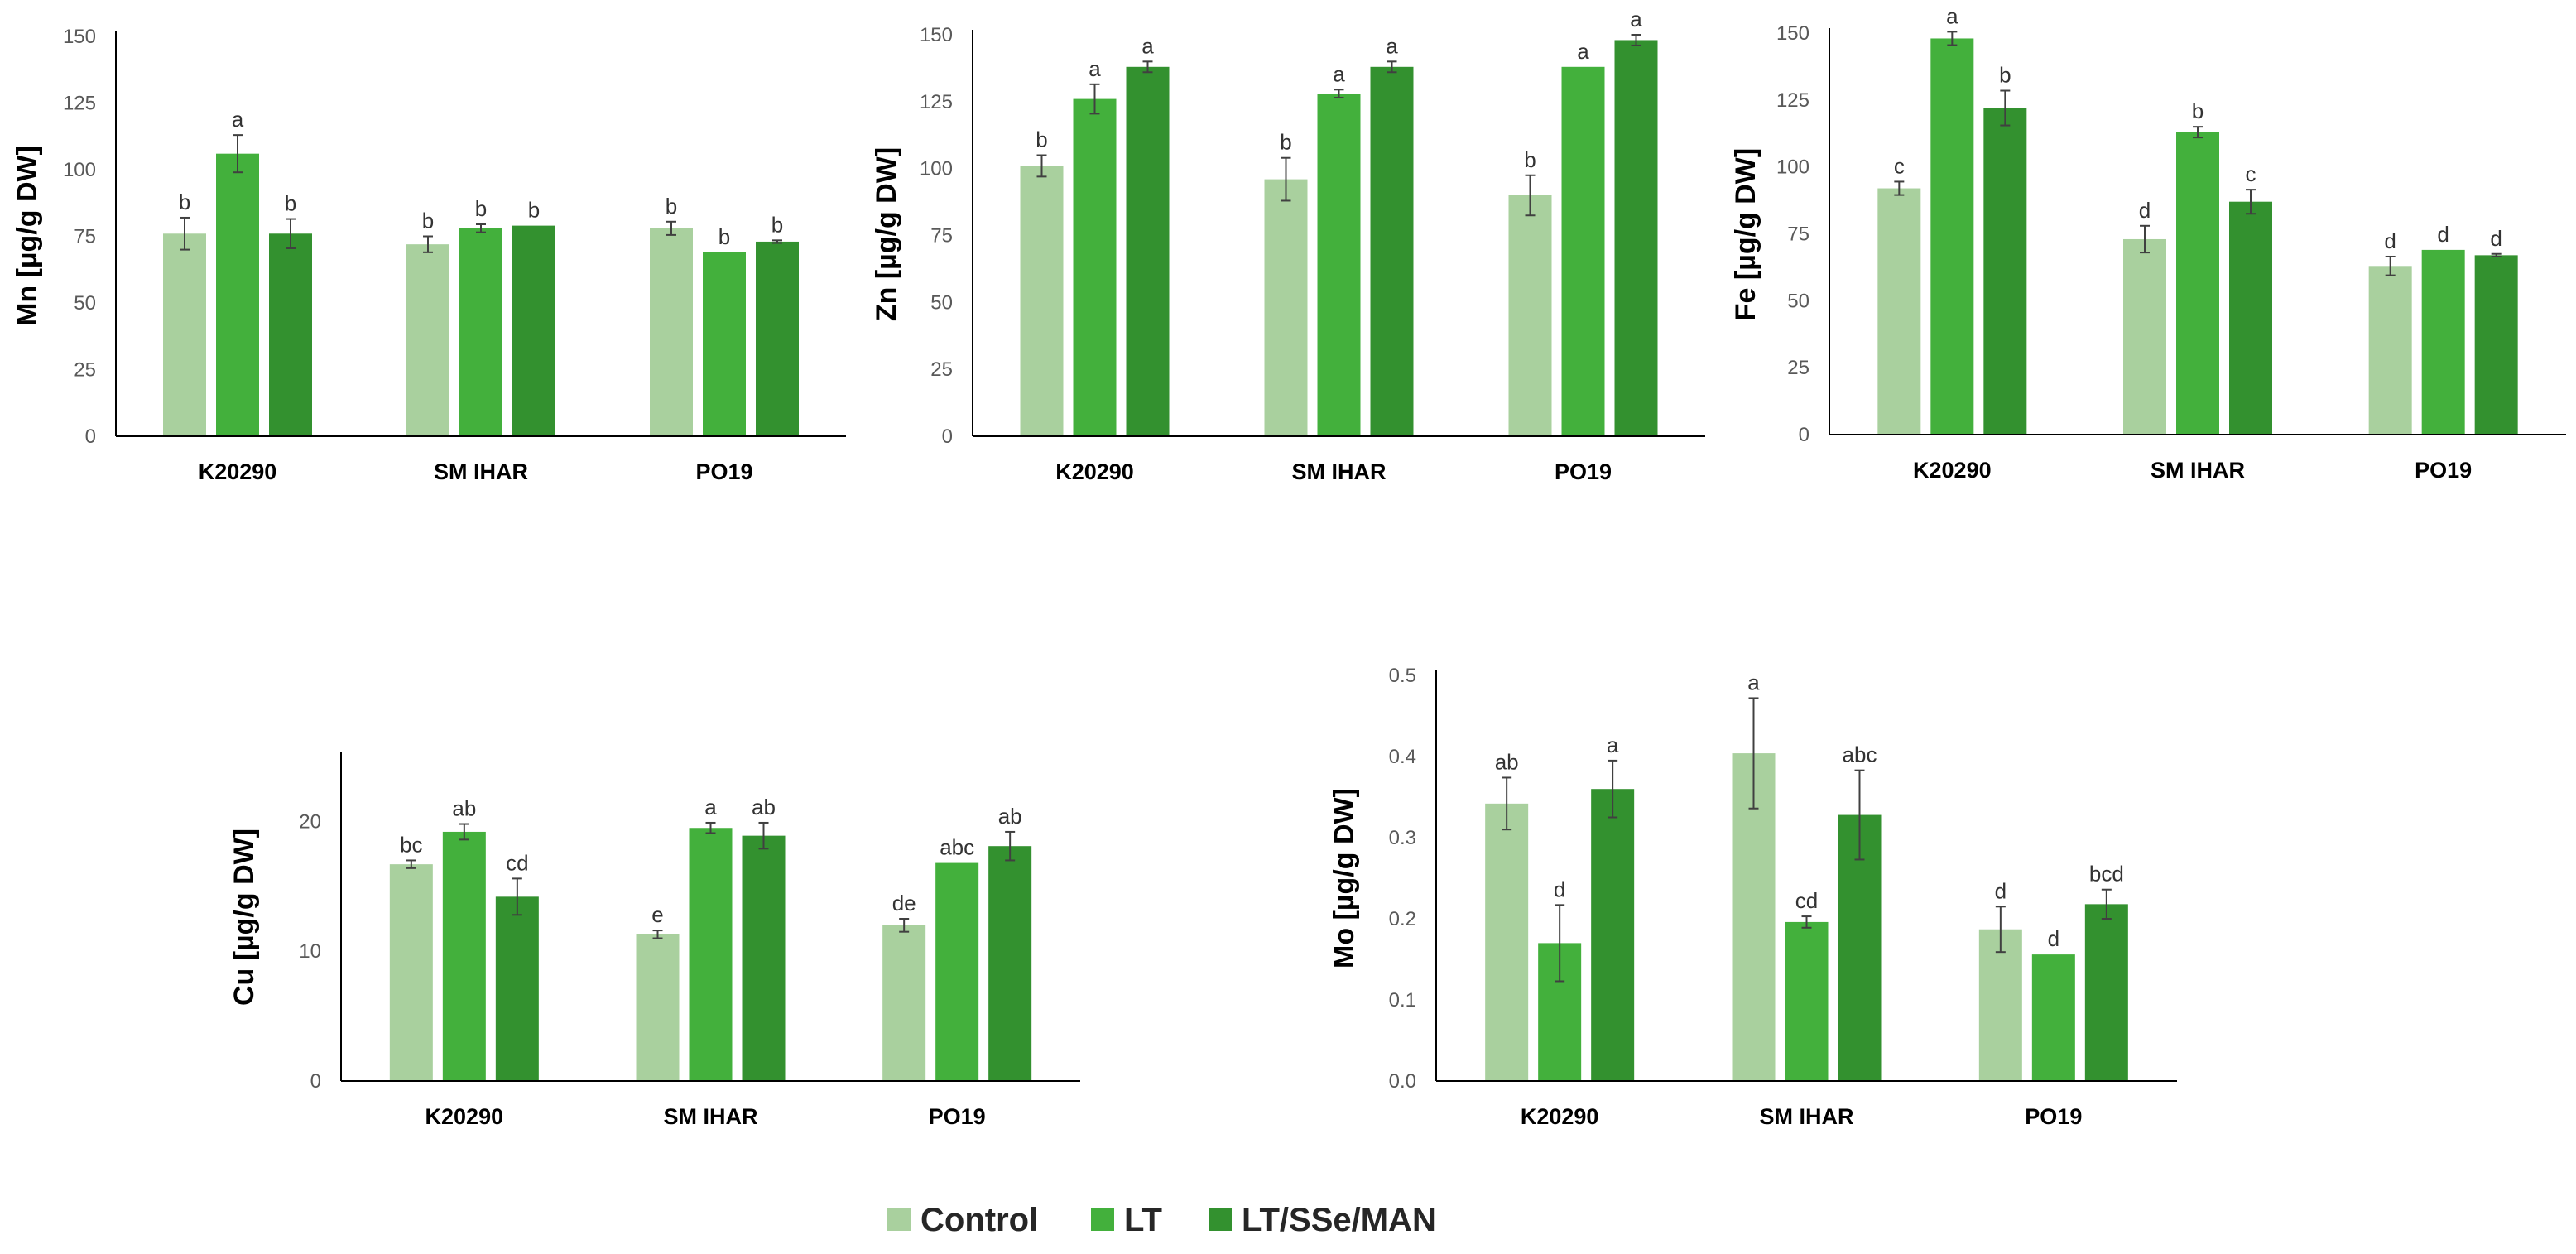 The height and width of the screenshot is (1254, 2576). What do you see at coordinates (464, 808) in the screenshot?
I see `cu-significance-letter: ab` at bounding box center [464, 808].